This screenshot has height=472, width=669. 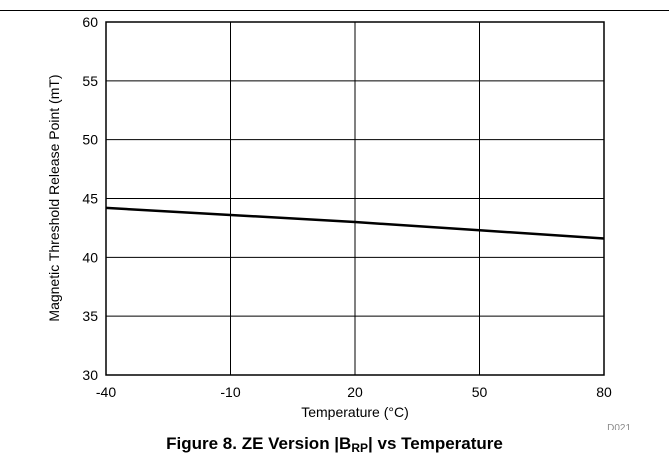 I want to click on y-axis-title: Magnetic Threshold Release Point (mT), so click(x=54, y=197).